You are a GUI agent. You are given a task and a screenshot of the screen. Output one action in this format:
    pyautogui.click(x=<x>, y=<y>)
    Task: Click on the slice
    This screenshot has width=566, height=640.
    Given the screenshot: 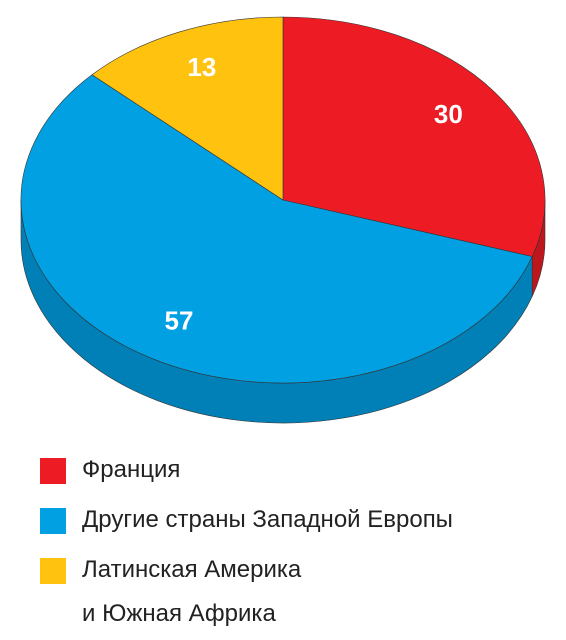 What is the action you would take?
    pyautogui.click(x=187, y=108)
    